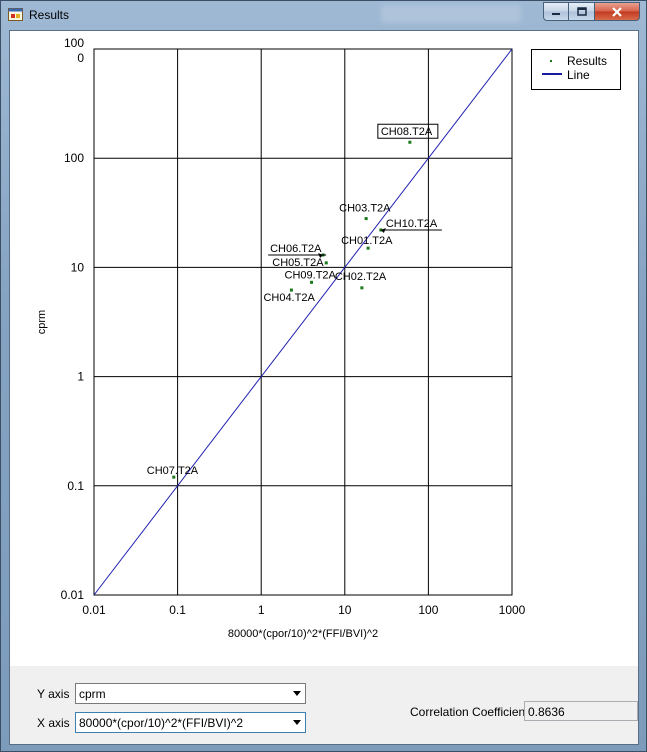  Describe the element at coordinates (361, 277) in the screenshot. I see `data-point-label: CH02.T2A` at that location.